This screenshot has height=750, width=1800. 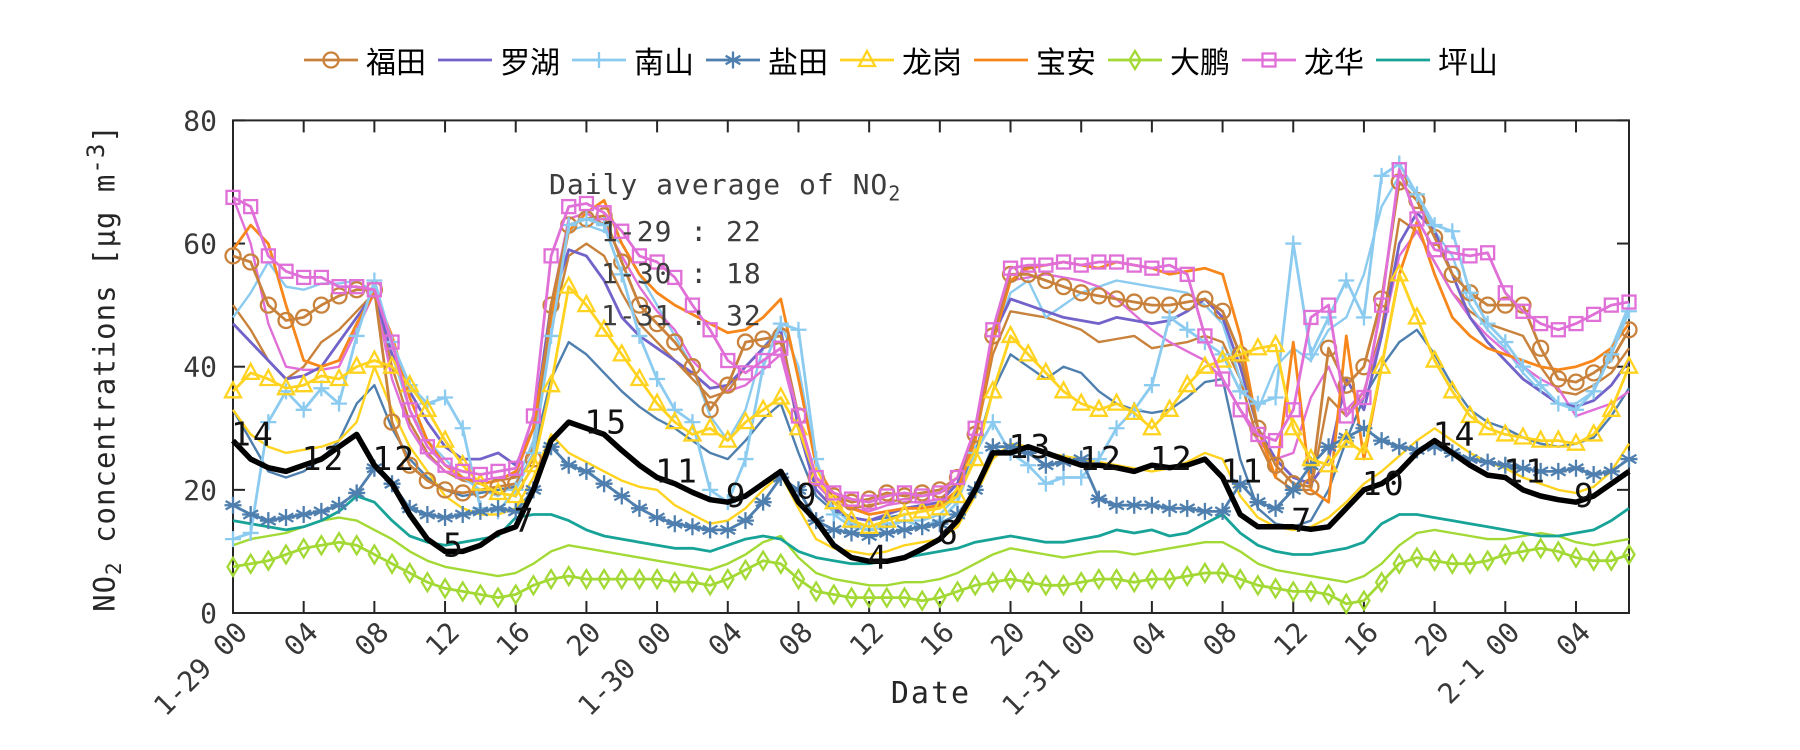 I want to click on chart-legend: 福田 罗湖 南山 盐田 龙岗 宝安 大鹏 龙华 坪山, so click(x=900, y=60).